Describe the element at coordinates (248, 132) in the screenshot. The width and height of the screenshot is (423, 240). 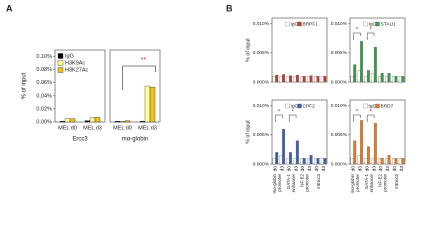
I see `y-axis-label: % of input` at that location.